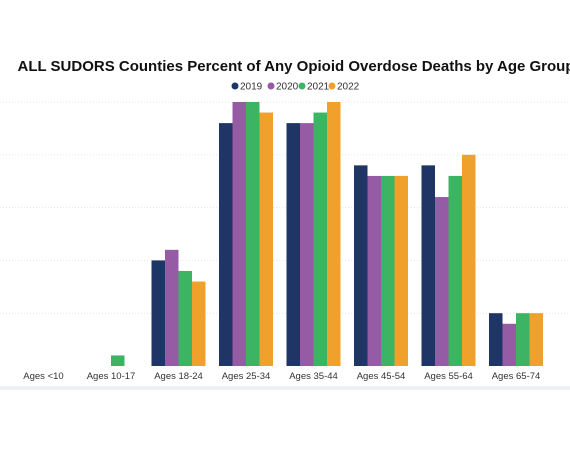 Image resolution: width=570 pixels, height=475 pixels. Describe the element at coordinates (381, 376) in the screenshot. I see `x-tick-label: Ages 45-54` at that location.